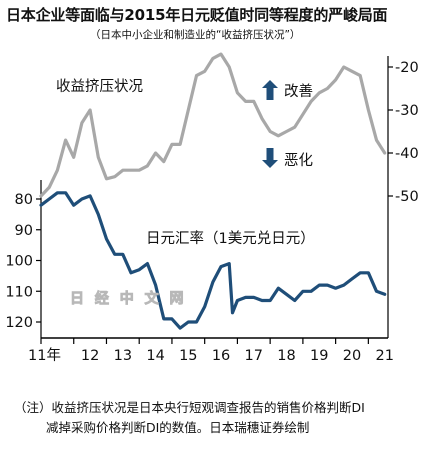 This screenshot has height=459, width=430. Describe the element at coordinates (319, 356) in the screenshot. I see `x-tick-label: 19` at that location.